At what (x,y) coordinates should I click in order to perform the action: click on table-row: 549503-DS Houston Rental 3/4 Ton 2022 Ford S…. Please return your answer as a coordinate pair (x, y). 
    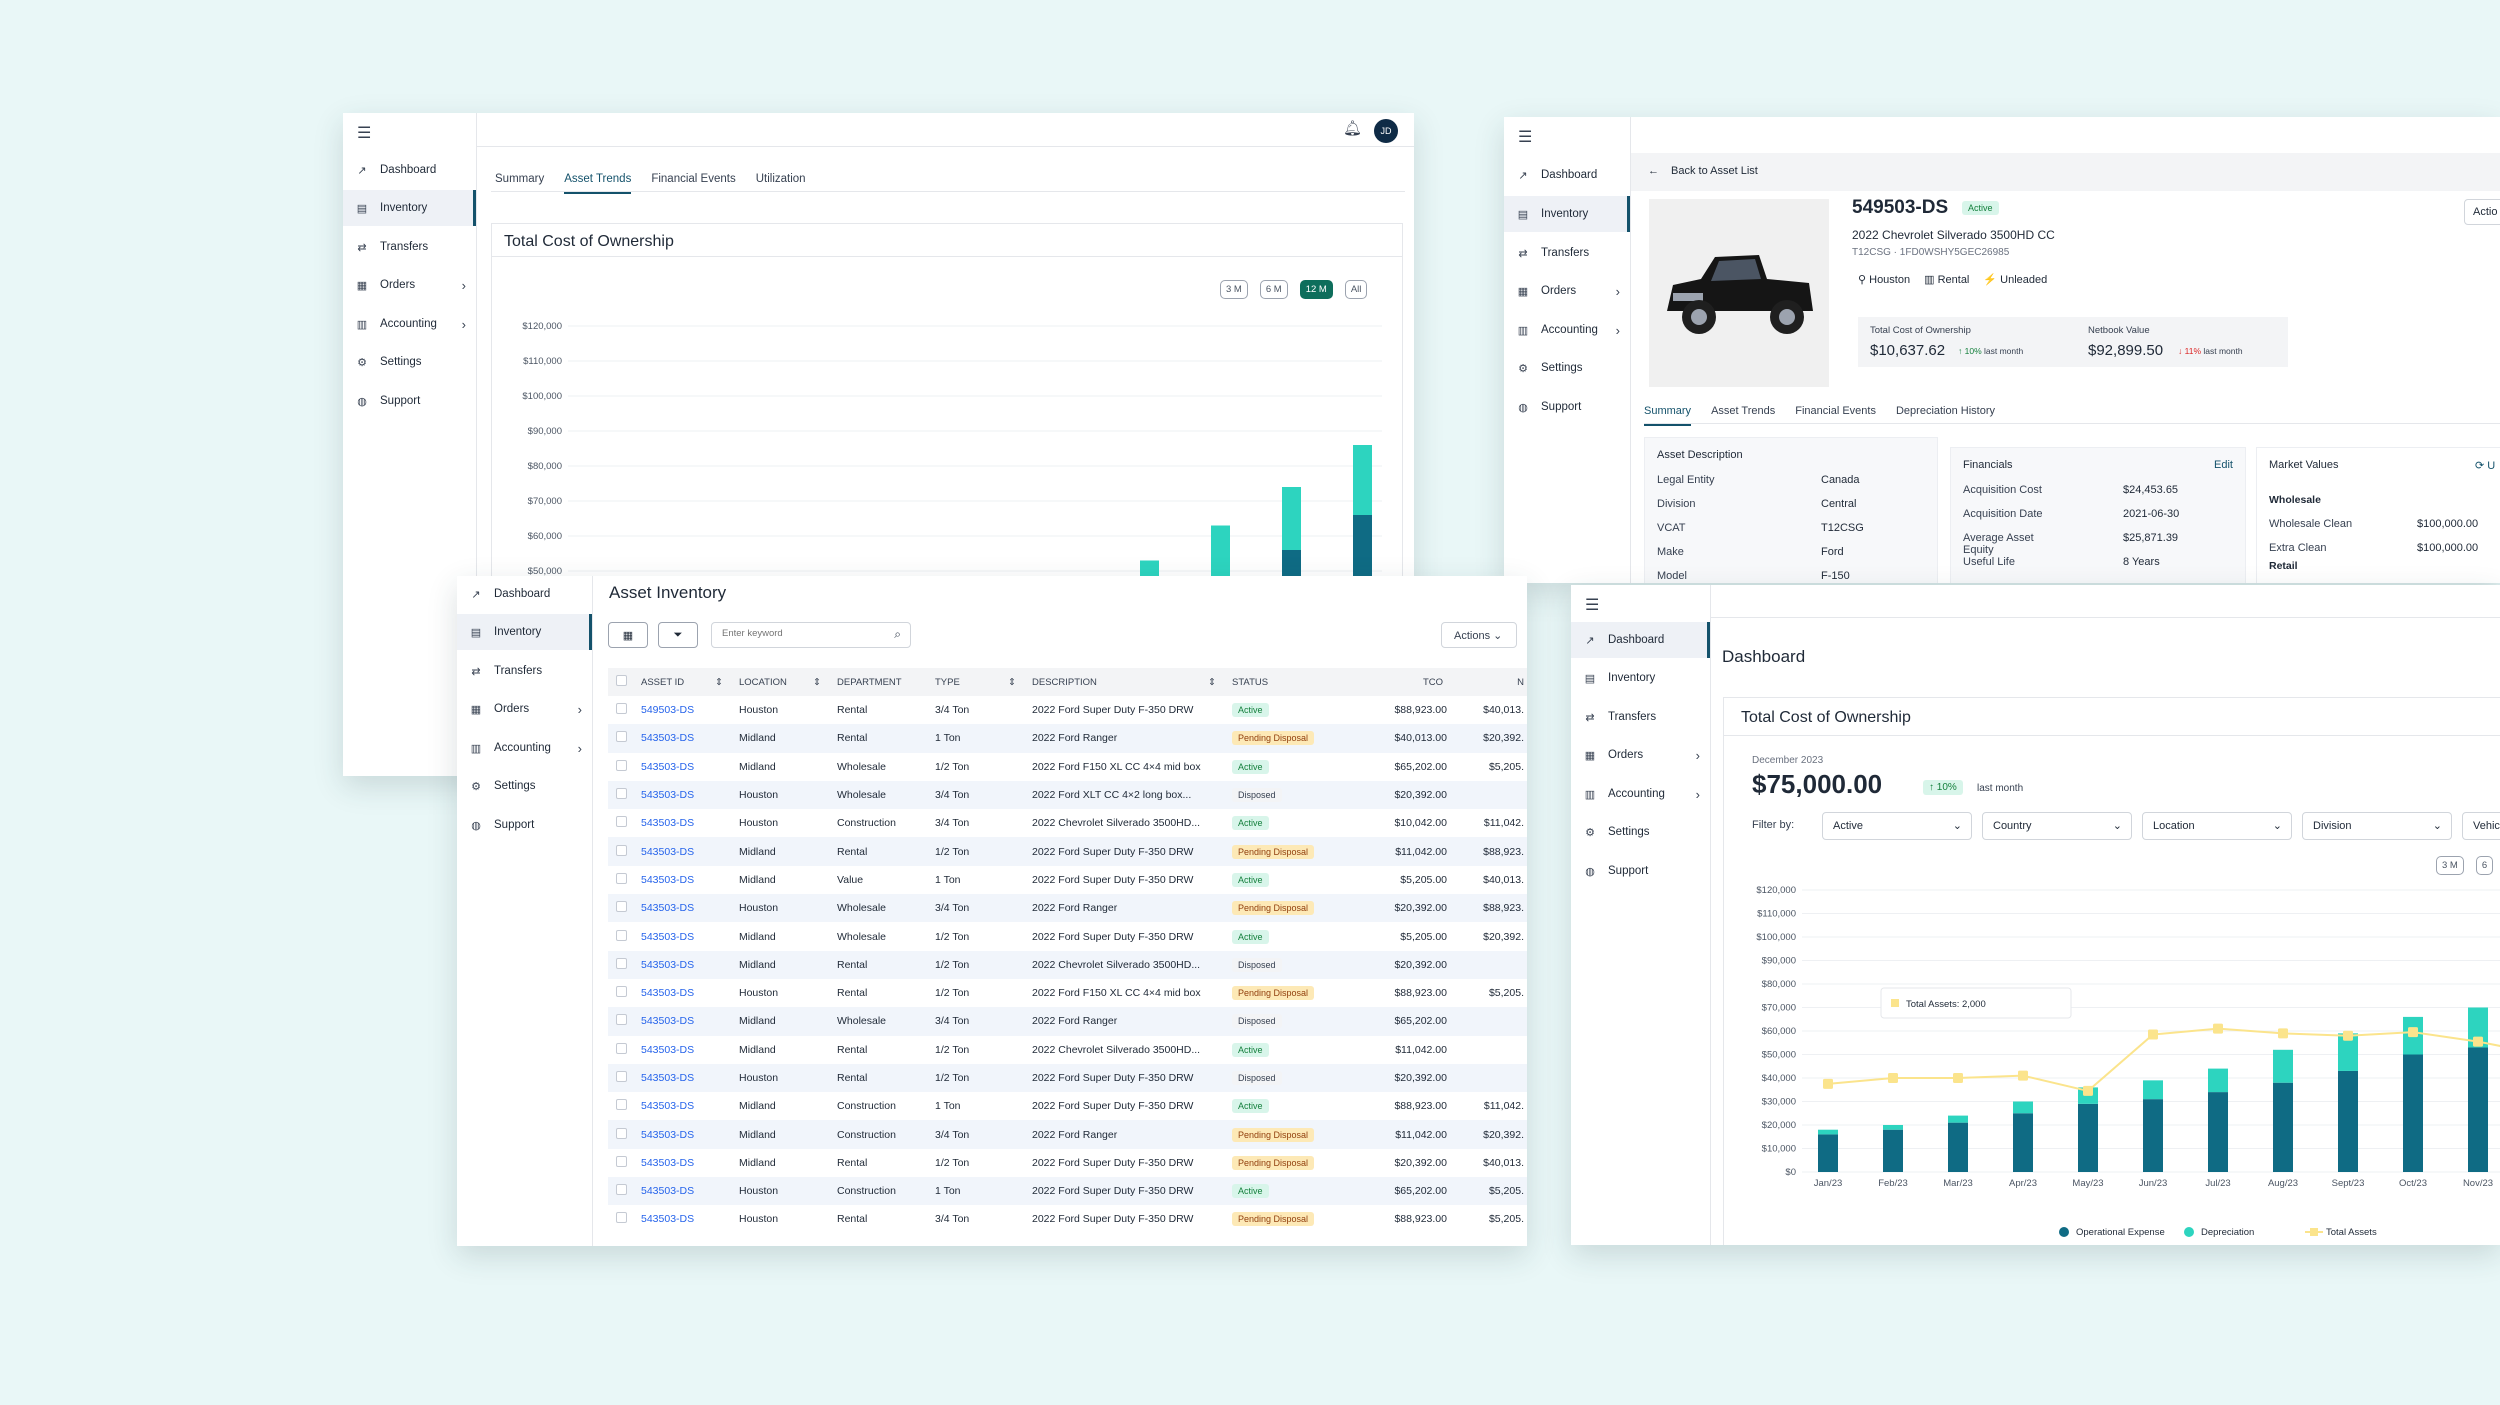
    Looking at the image, I should click on (1067, 710).